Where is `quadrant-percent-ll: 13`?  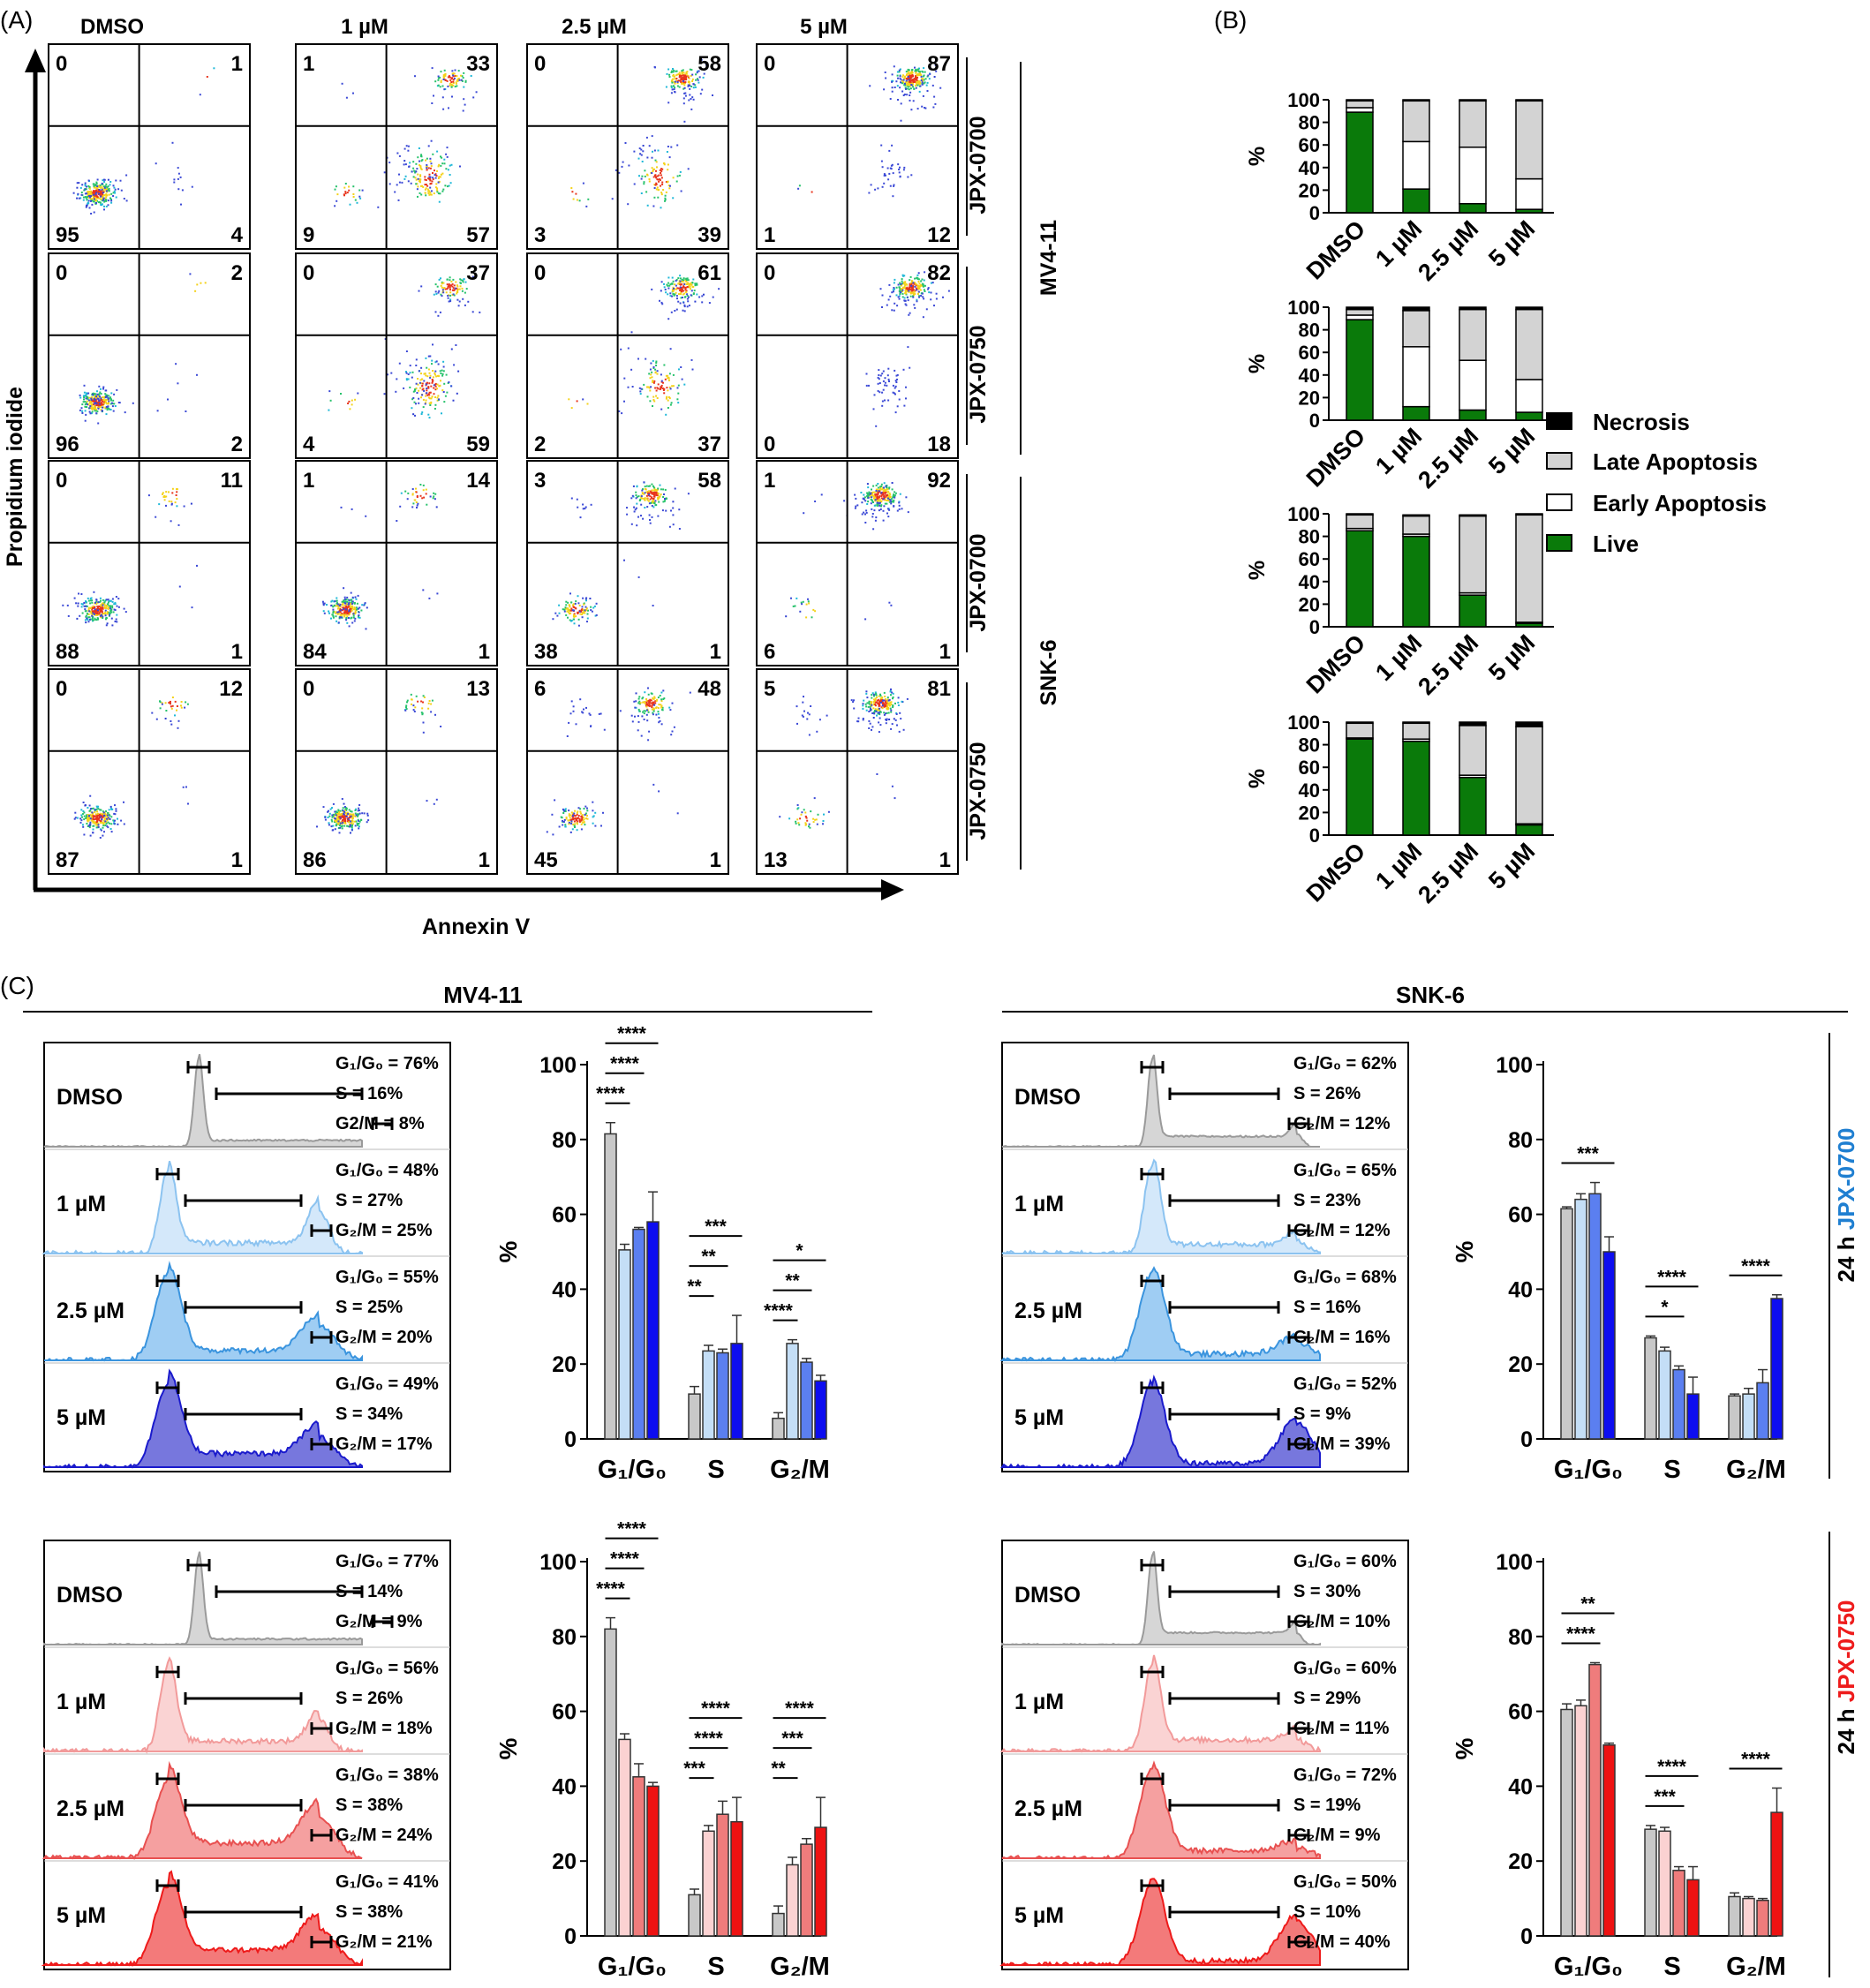
quadrant-percent-ll: 13 is located at coordinates (776, 860).